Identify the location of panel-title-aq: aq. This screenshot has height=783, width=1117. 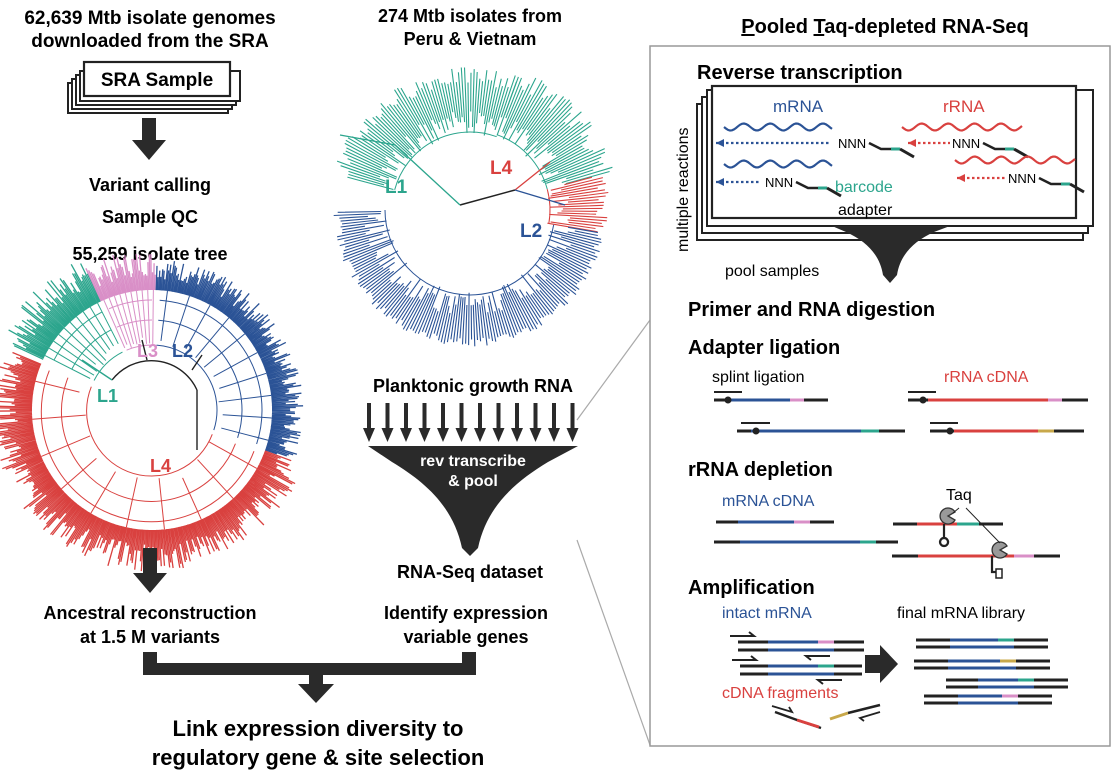
(835, 27).